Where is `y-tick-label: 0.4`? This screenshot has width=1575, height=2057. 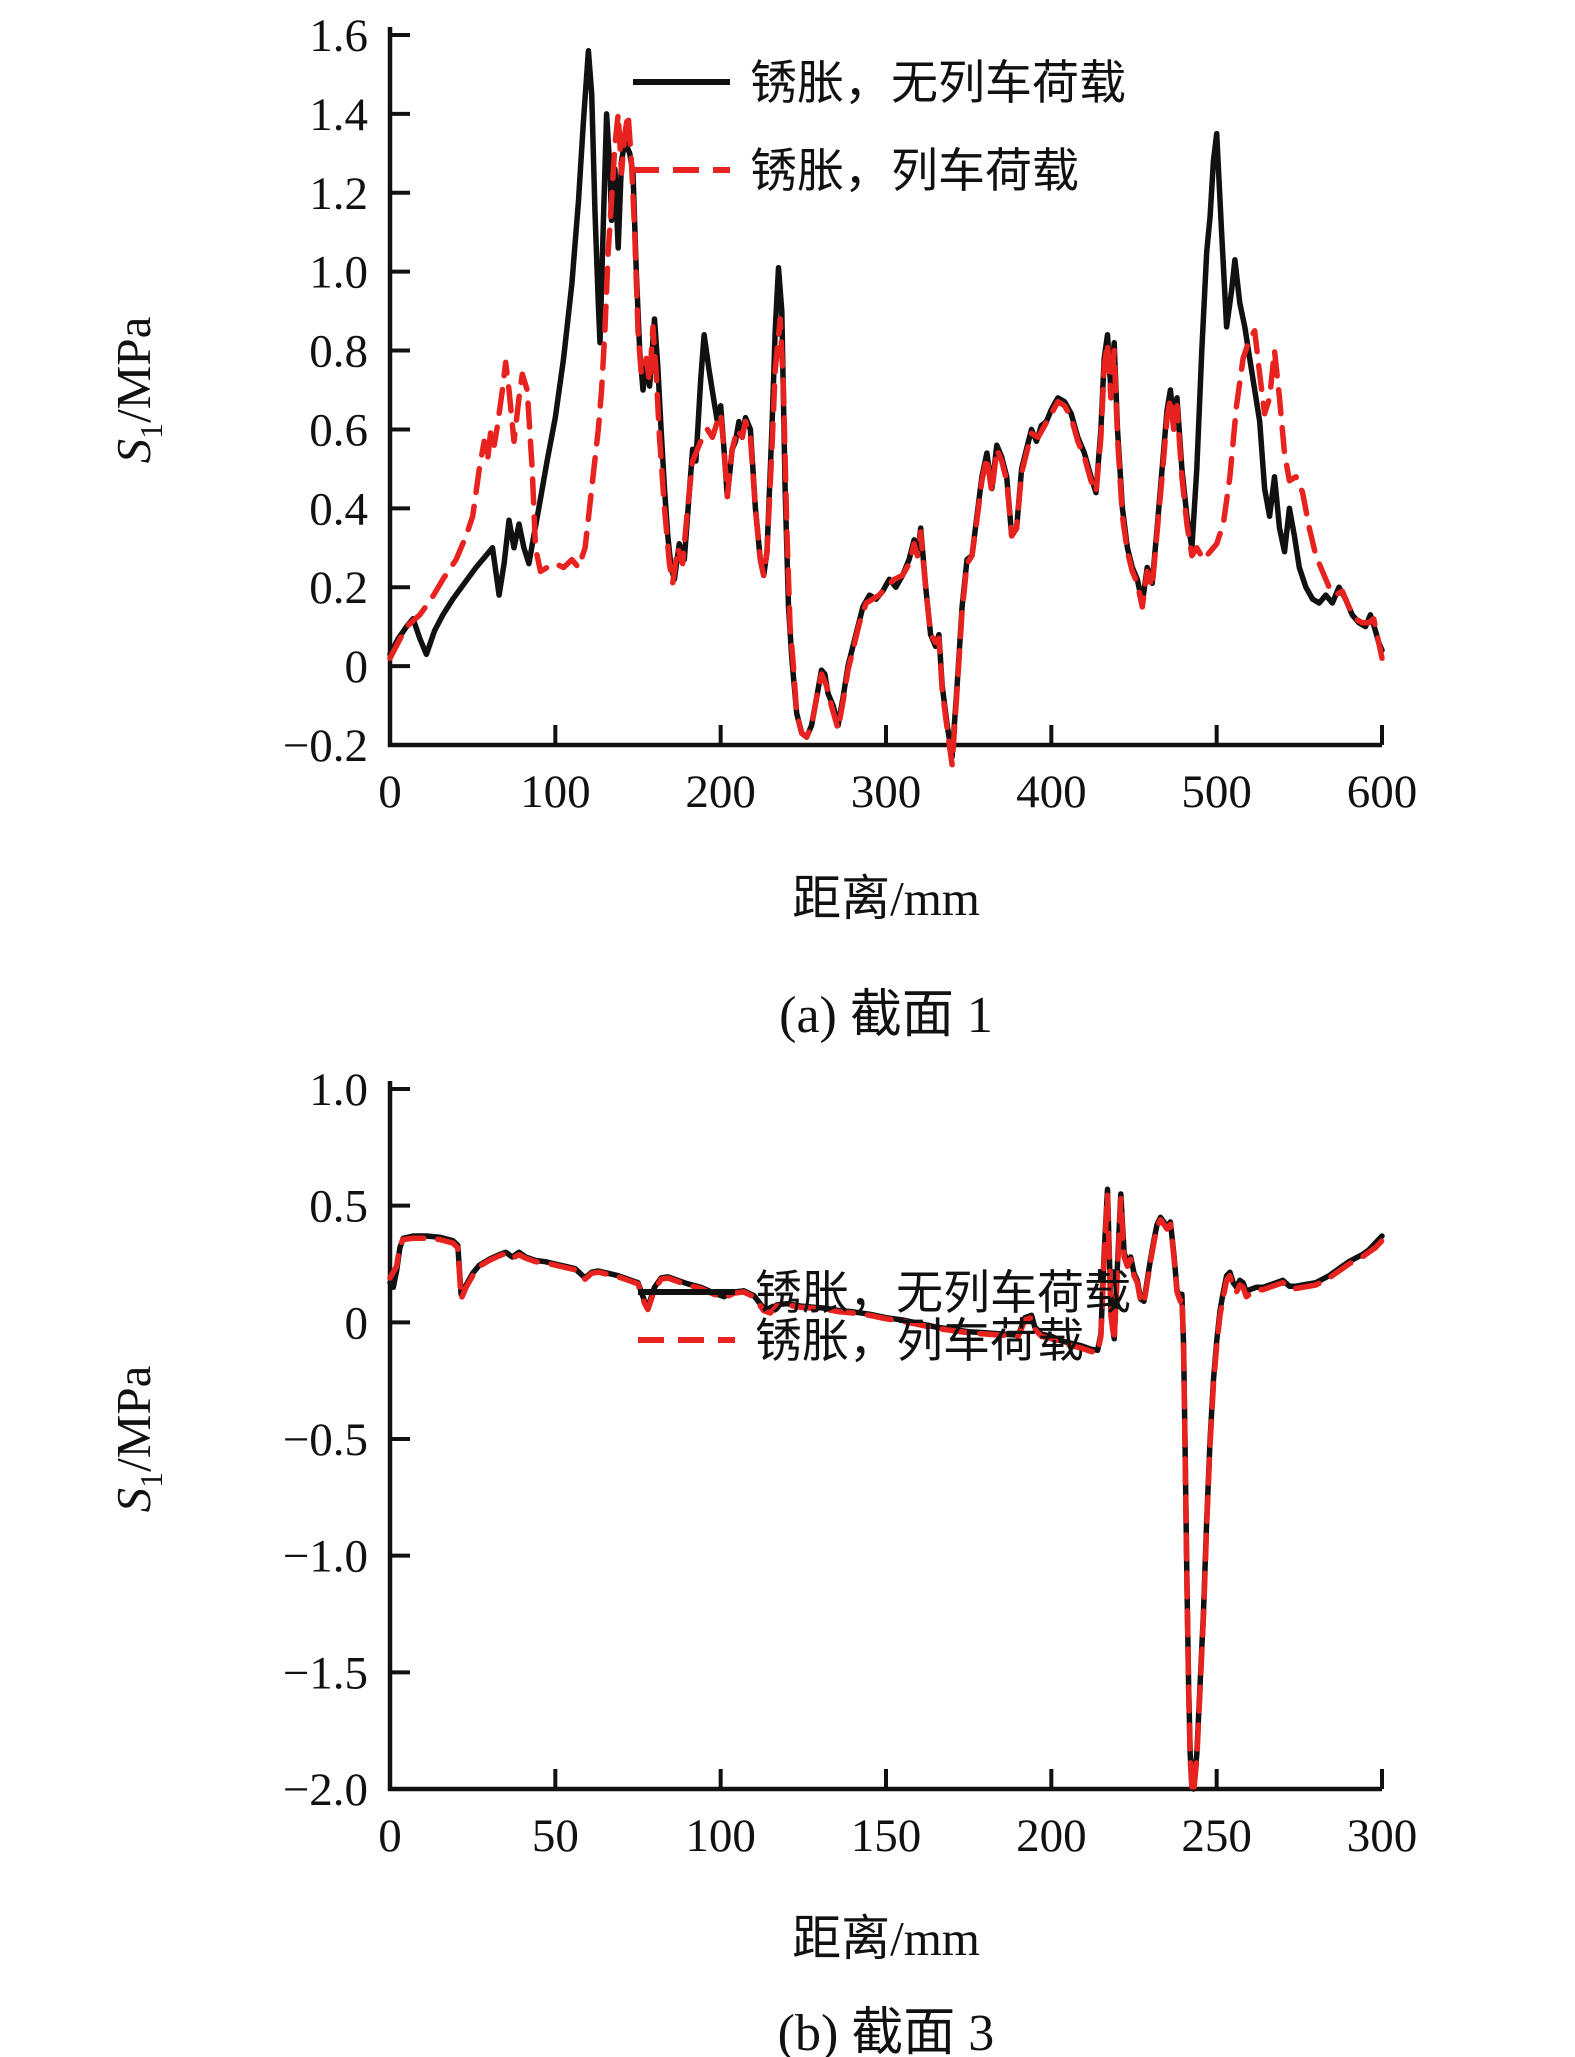
y-tick-label: 0.4 is located at coordinates (338, 509).